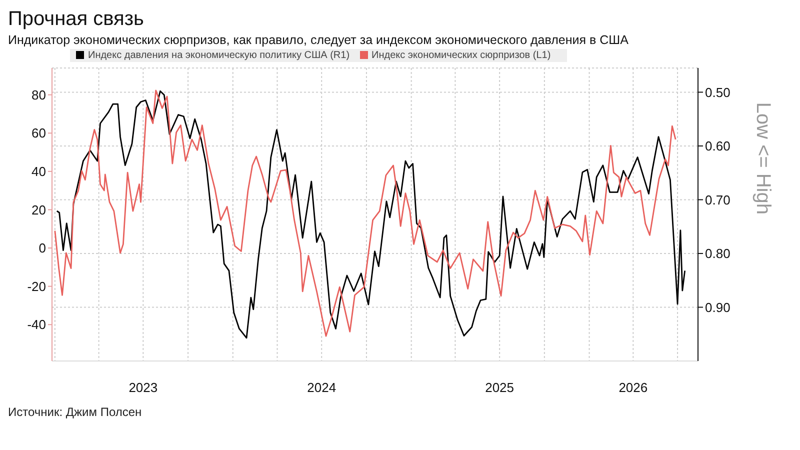  I want to click on y-tick-label: 60, so click(39, 133).